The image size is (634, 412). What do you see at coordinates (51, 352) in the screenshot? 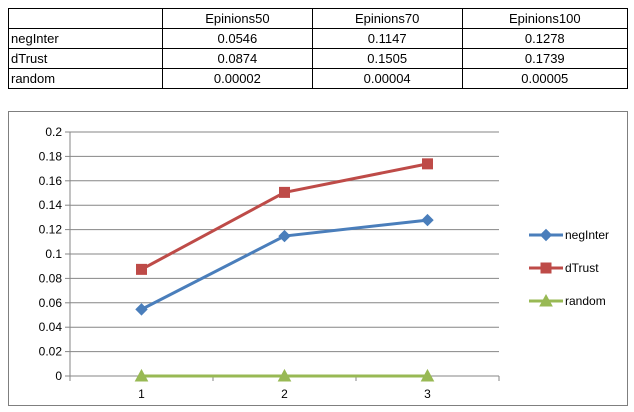
I see `y-tick-label: 0.02` at bounding box center [51, 352].